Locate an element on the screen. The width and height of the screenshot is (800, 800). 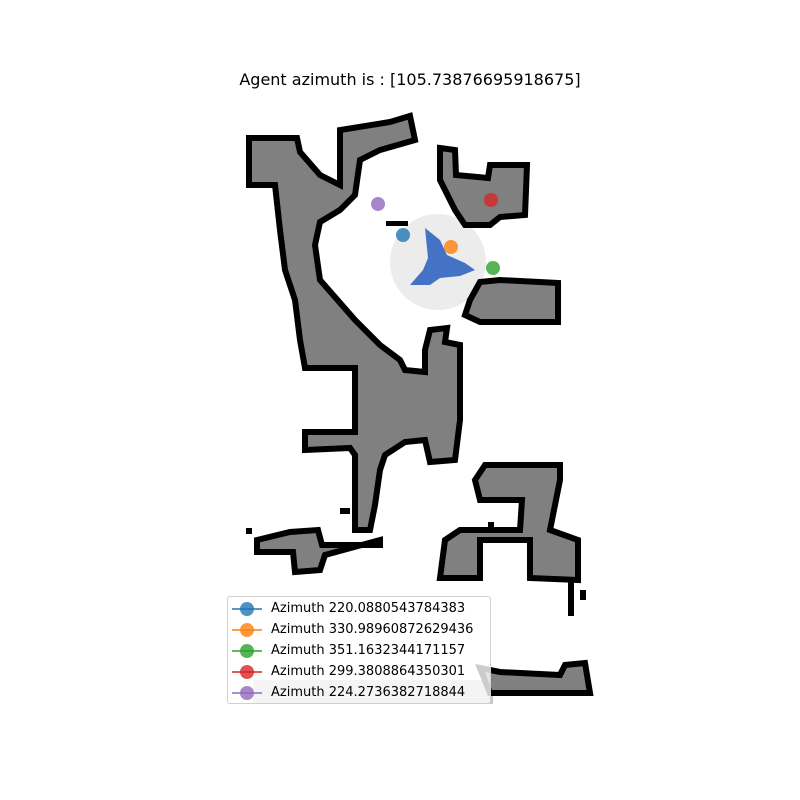
obstacle-bottom-right is located at coordinates (534, 677).